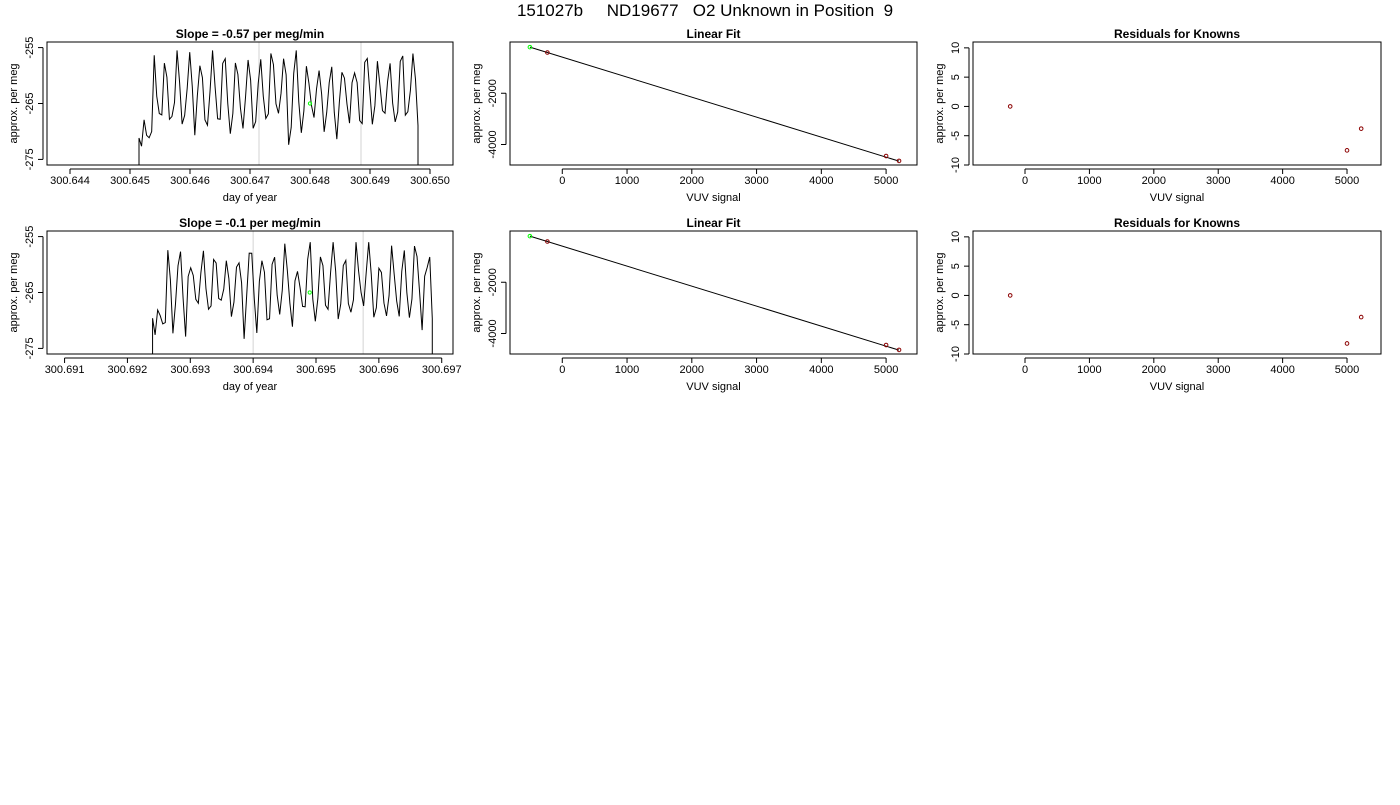 The image size is (1400, 805). Describe the element at coordinates (442, 370) in the screenshot. I see `x-tick-label: 300.697` at that location.